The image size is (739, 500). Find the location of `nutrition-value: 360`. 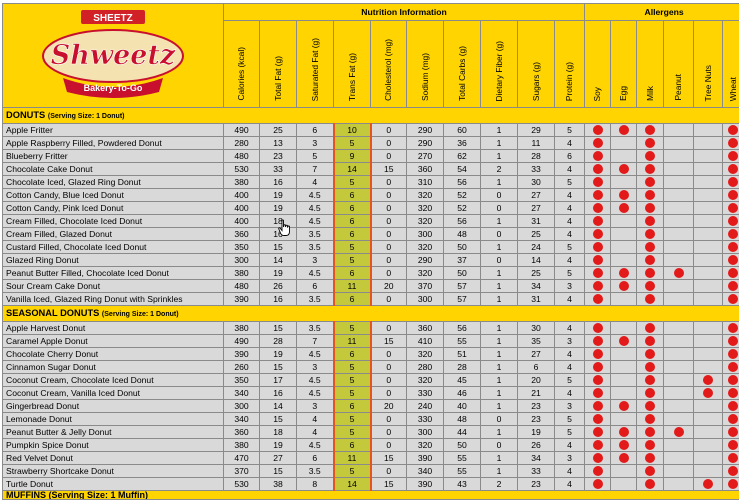

nutrition-value: 360 is located at coordinates (242, 234).